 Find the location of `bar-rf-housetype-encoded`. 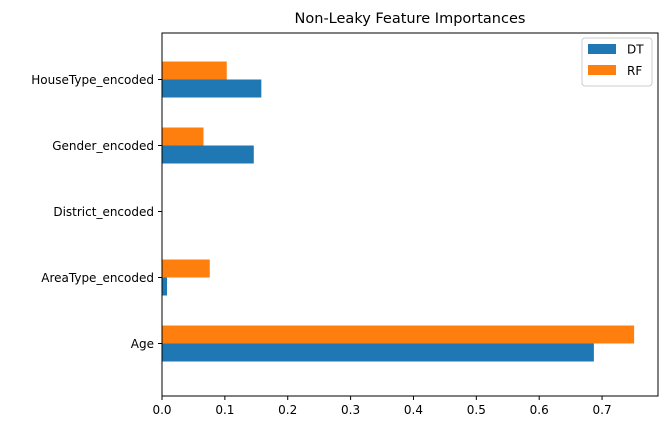

bar-rf-housetype-encoded is located at coordinates (194, 70).